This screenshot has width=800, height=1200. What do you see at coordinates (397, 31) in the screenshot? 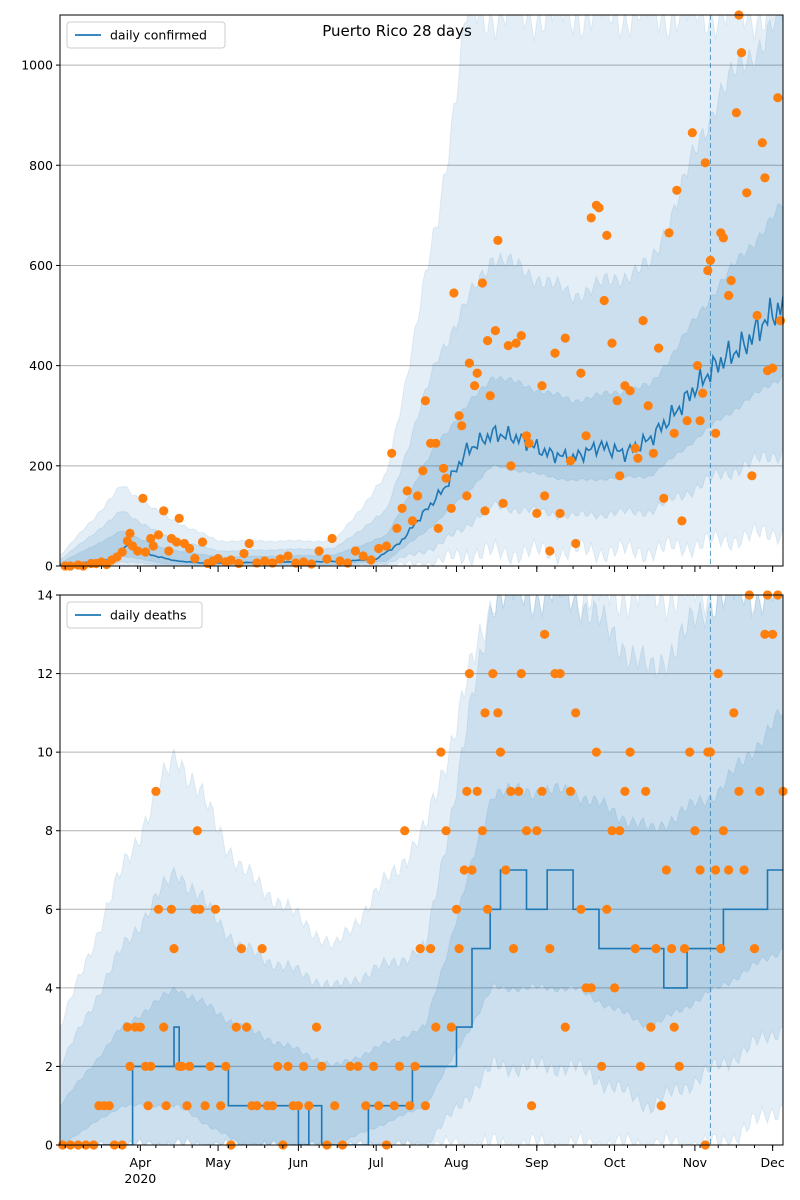
I see `figure-title: Puerto Rico 28 days` at bounding box center [397, 31].